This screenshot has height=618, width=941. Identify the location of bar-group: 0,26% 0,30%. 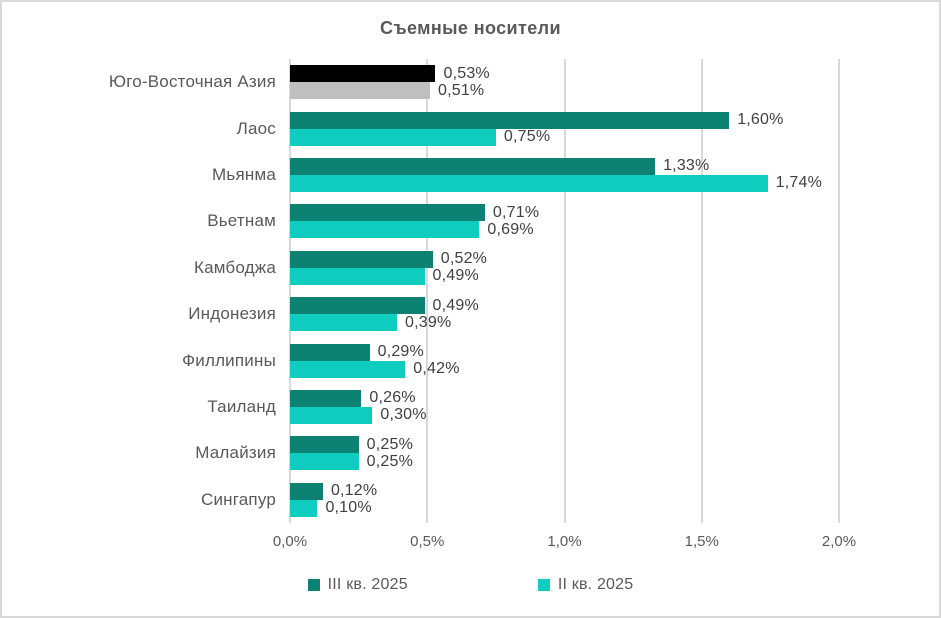
(564, 406).